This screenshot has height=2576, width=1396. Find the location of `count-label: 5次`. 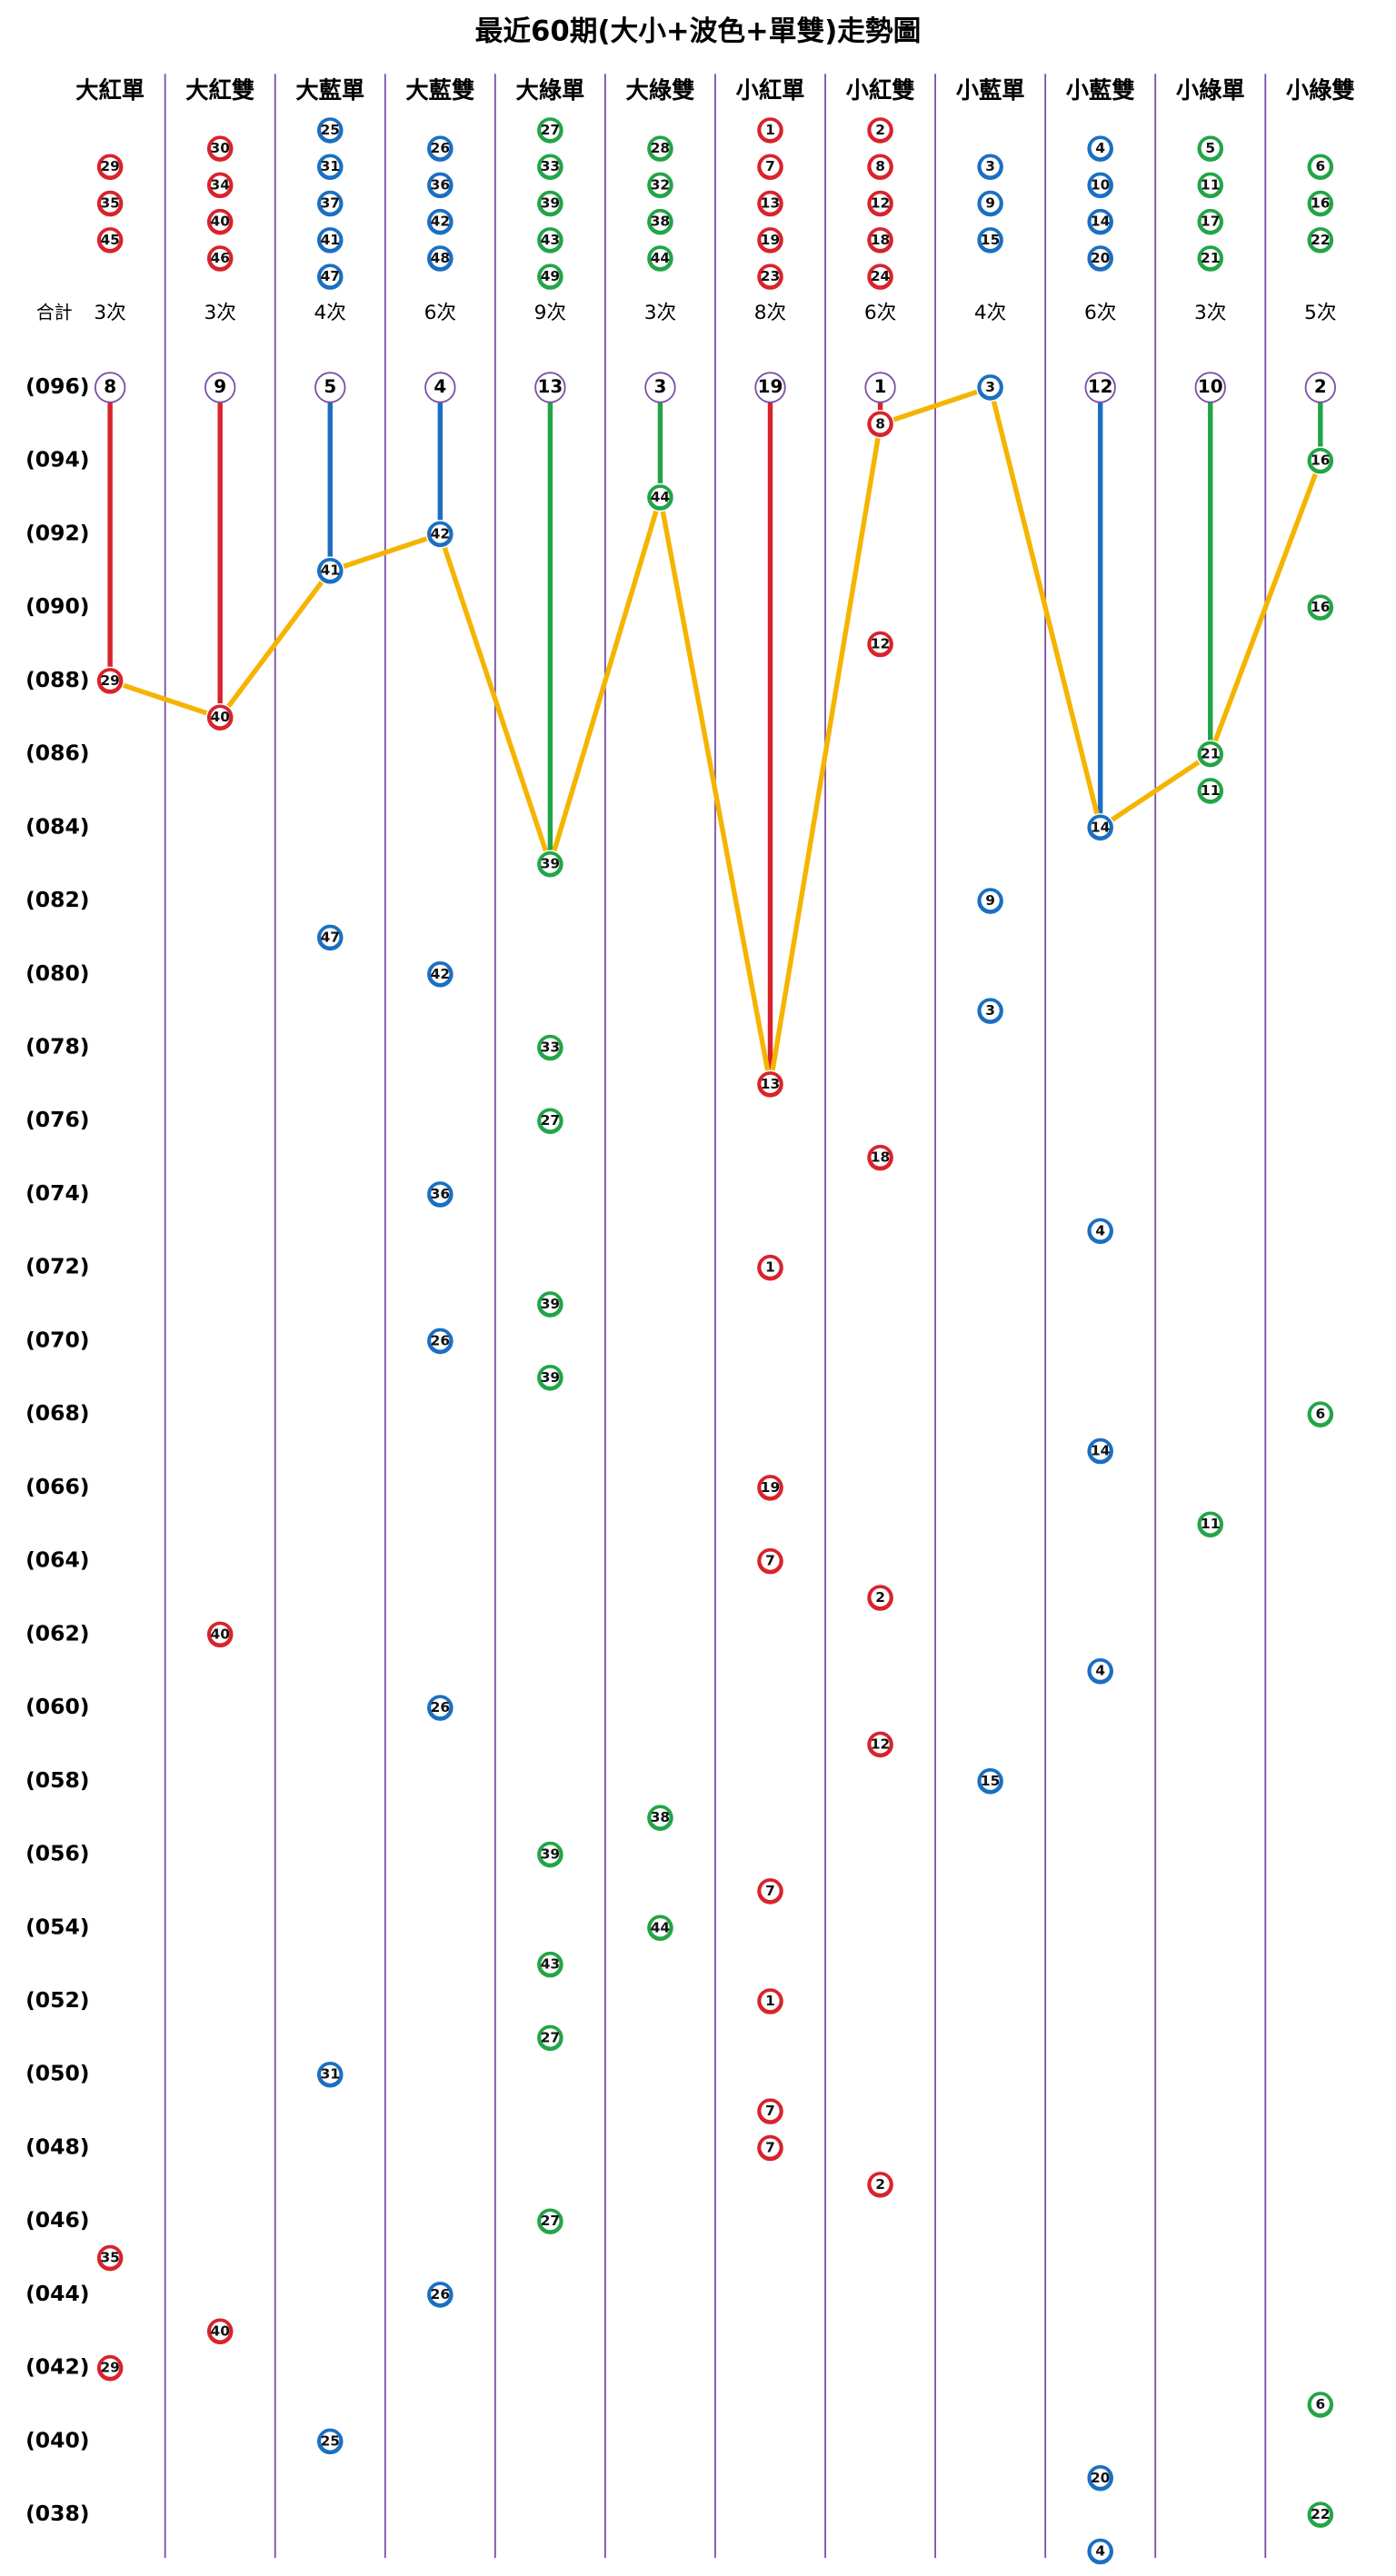

count-label: 5次 is located at coordinates (1320, 313).